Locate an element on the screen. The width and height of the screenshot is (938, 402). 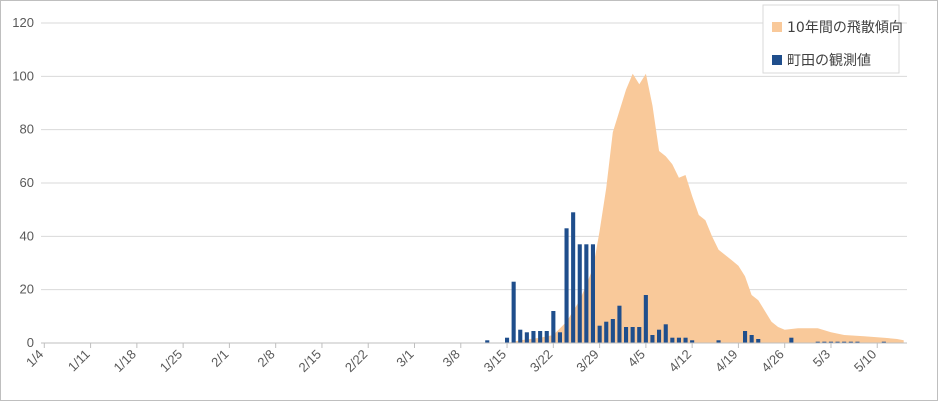
bar-5/11 is located at coordinates (883, 342).